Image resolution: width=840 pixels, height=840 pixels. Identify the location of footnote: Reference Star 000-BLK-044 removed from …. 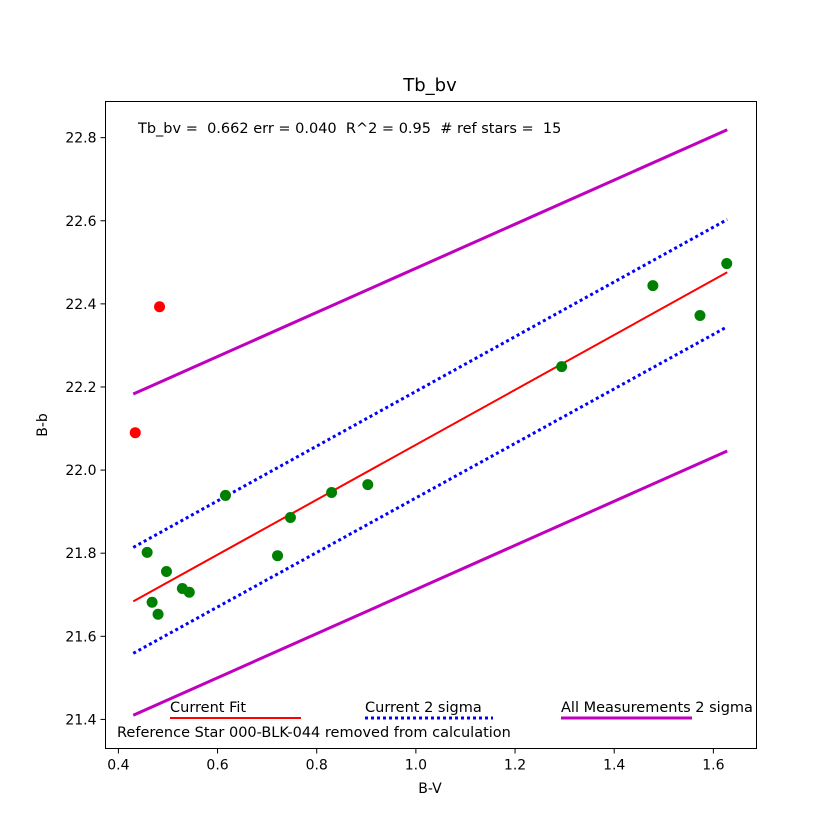
(314, 733).